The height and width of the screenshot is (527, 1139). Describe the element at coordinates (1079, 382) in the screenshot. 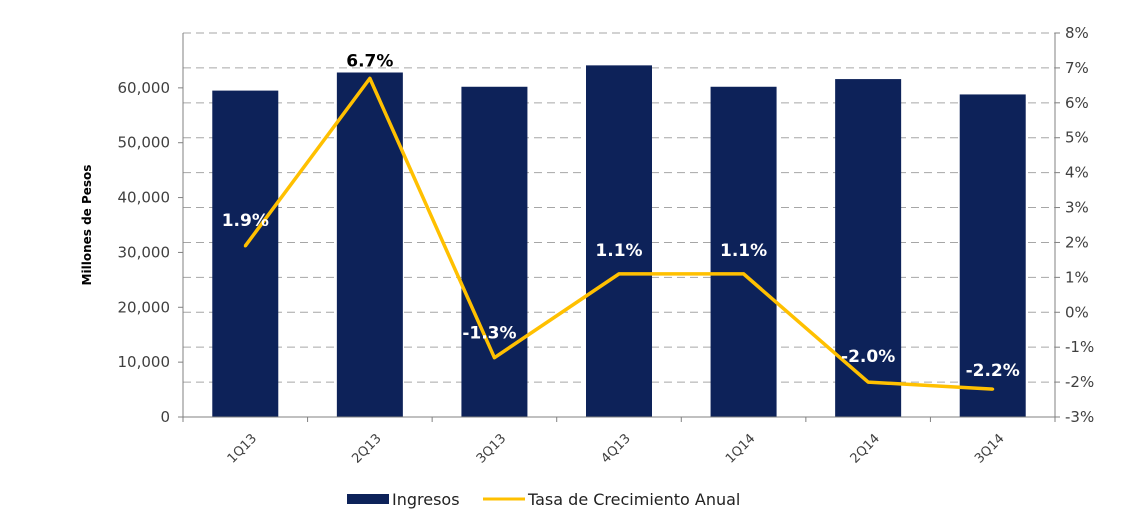

I see `y2-tick-label: -2%` at that location.